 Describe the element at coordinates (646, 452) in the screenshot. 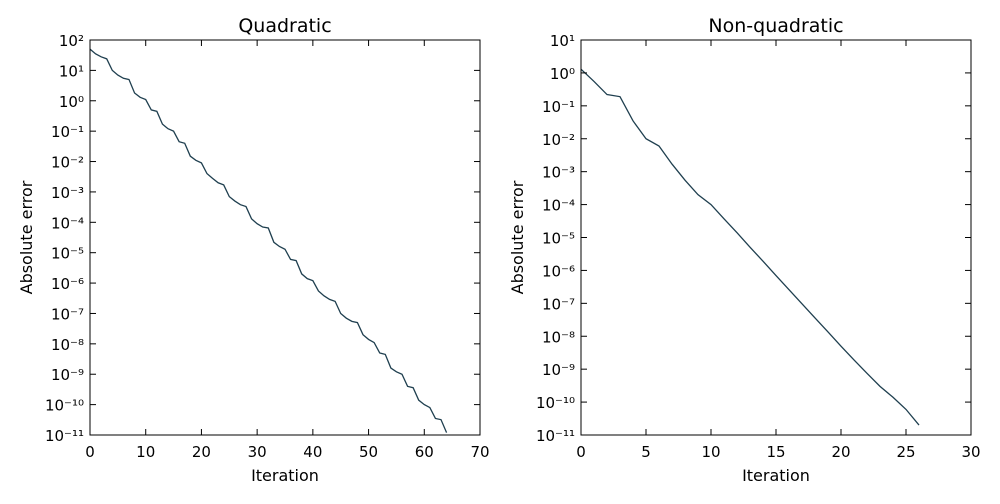

I see `x-tick-label: 5` at that location.